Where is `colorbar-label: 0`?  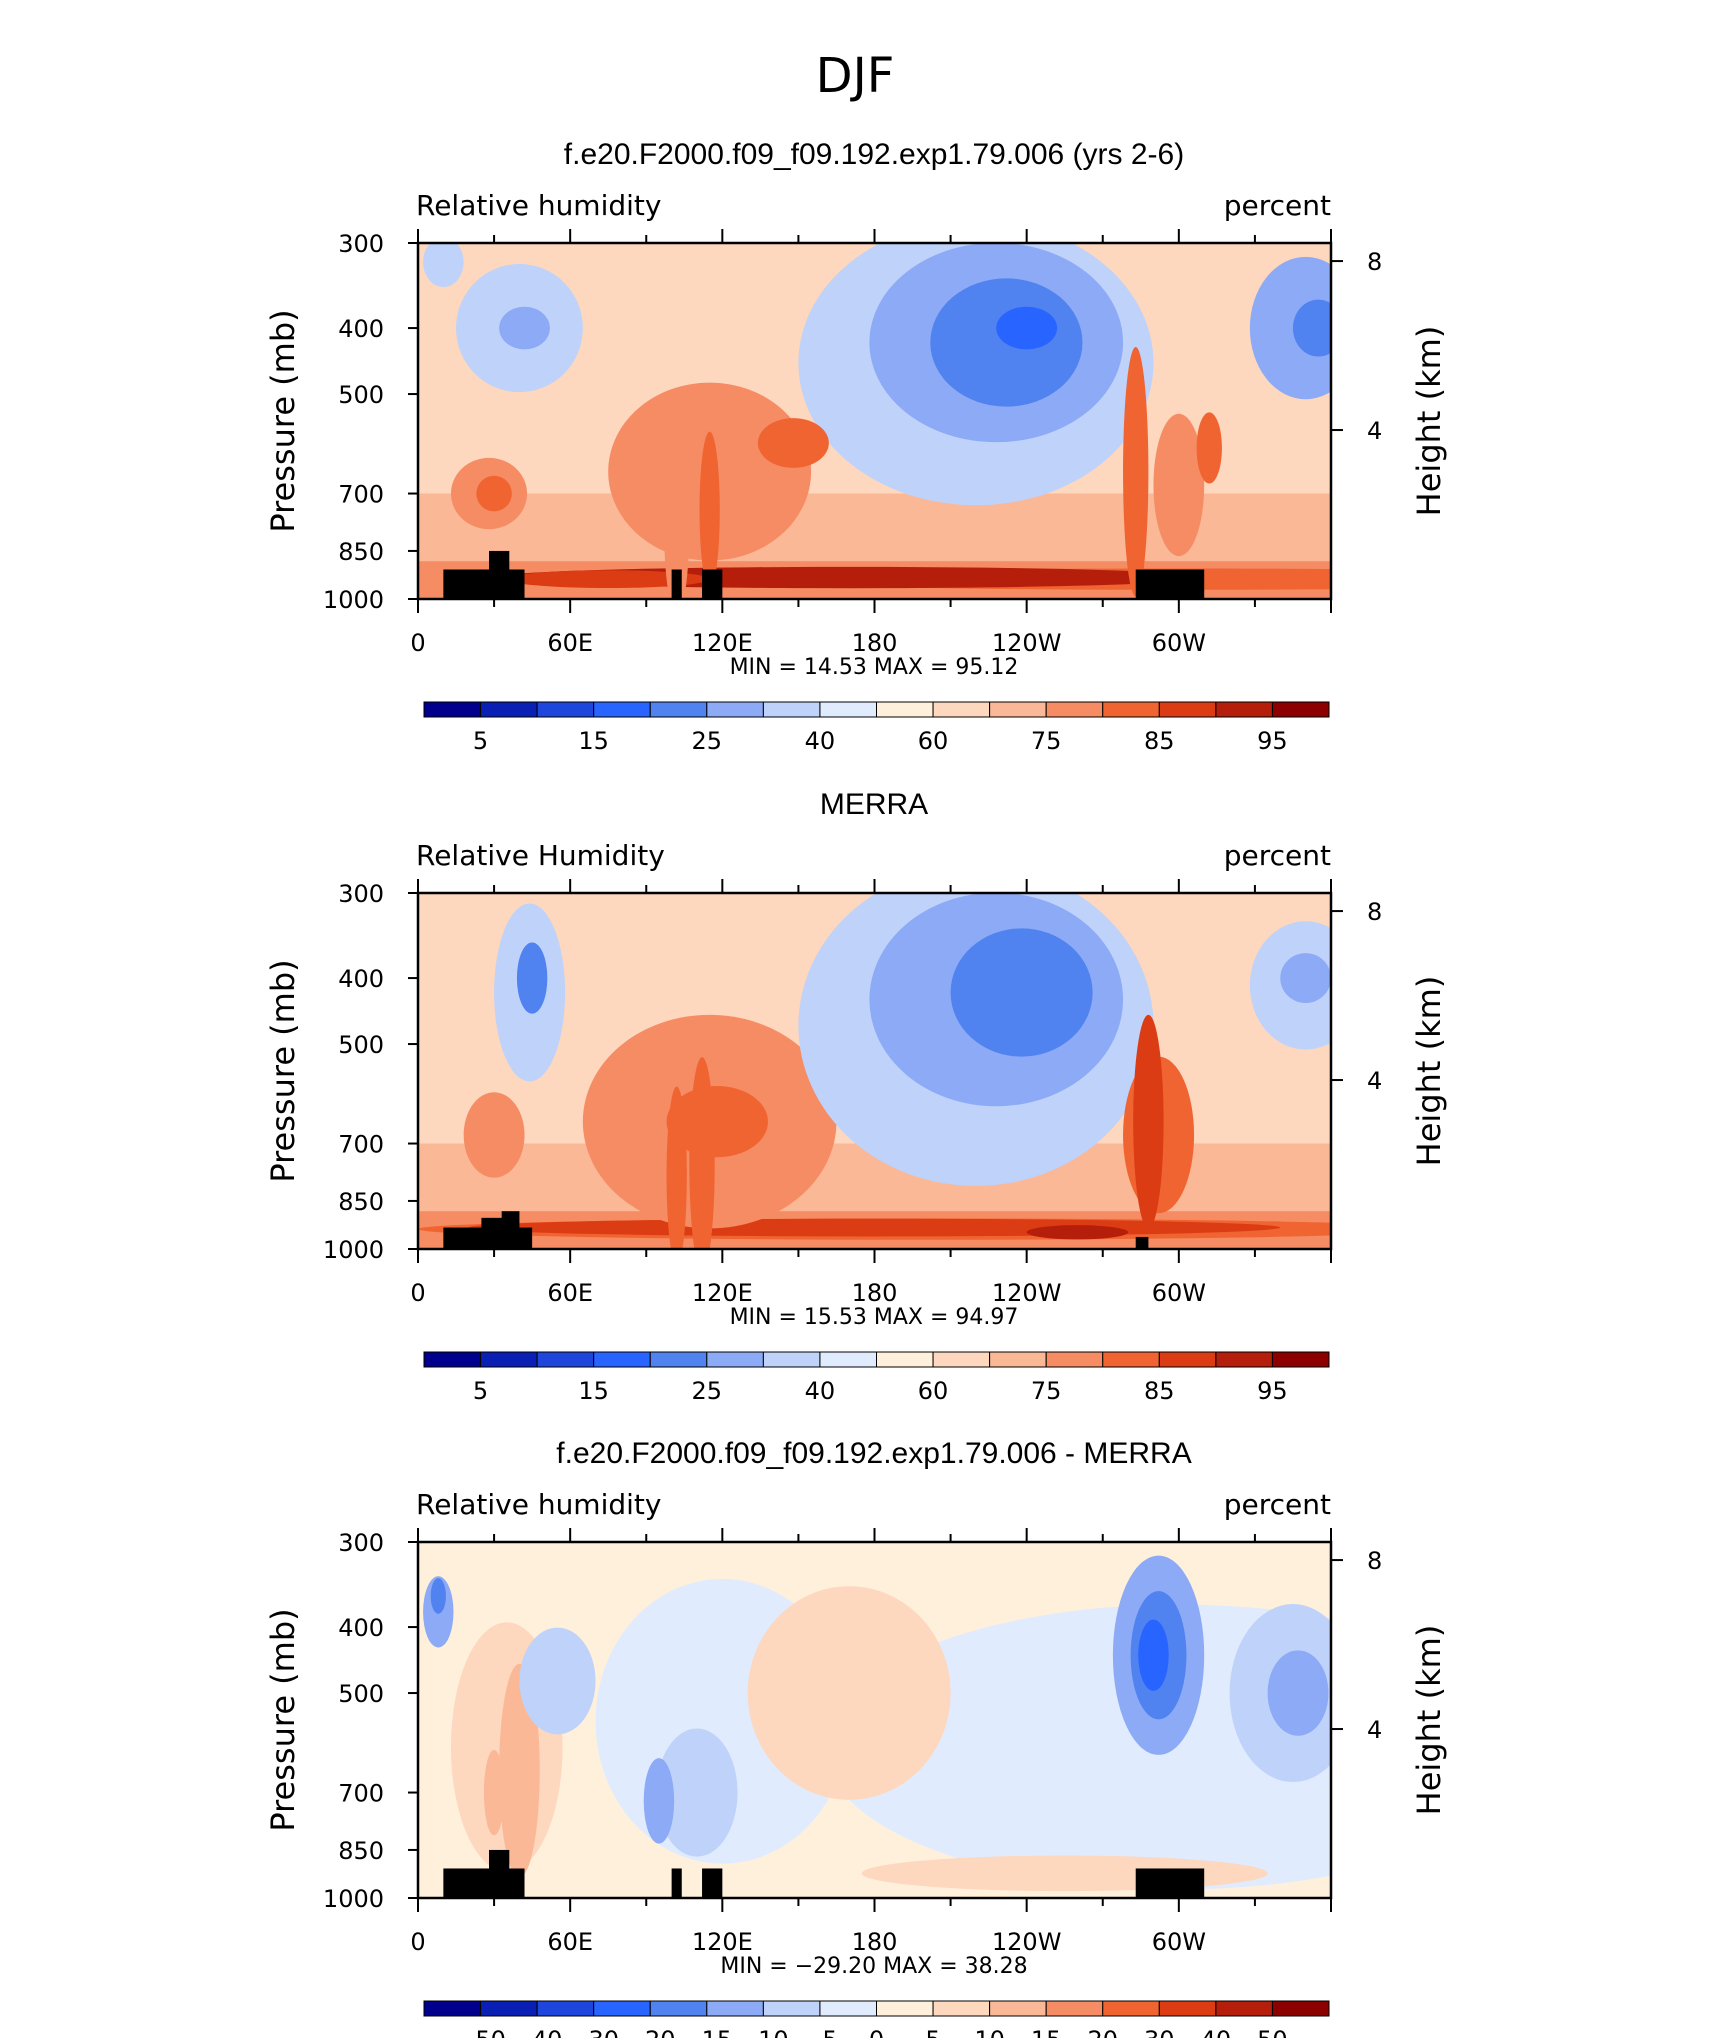
colorbar-label: 0 is located at coordinates (876, 2032).